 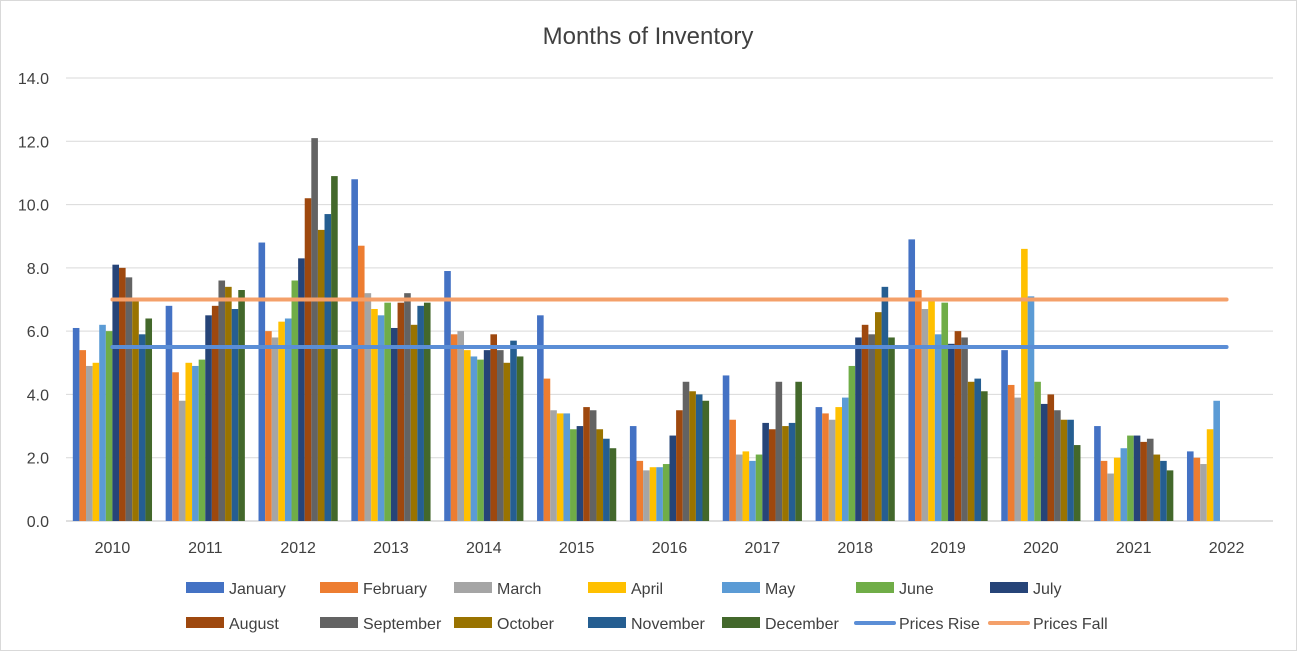 I want to click on bar-october-2015, so click(x=600, y=475).